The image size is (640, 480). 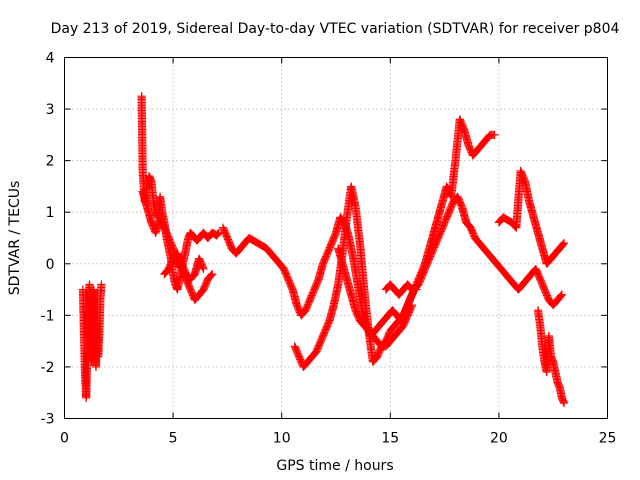 I want to click on y-tick-label: 4, so click(x=50, y=59).